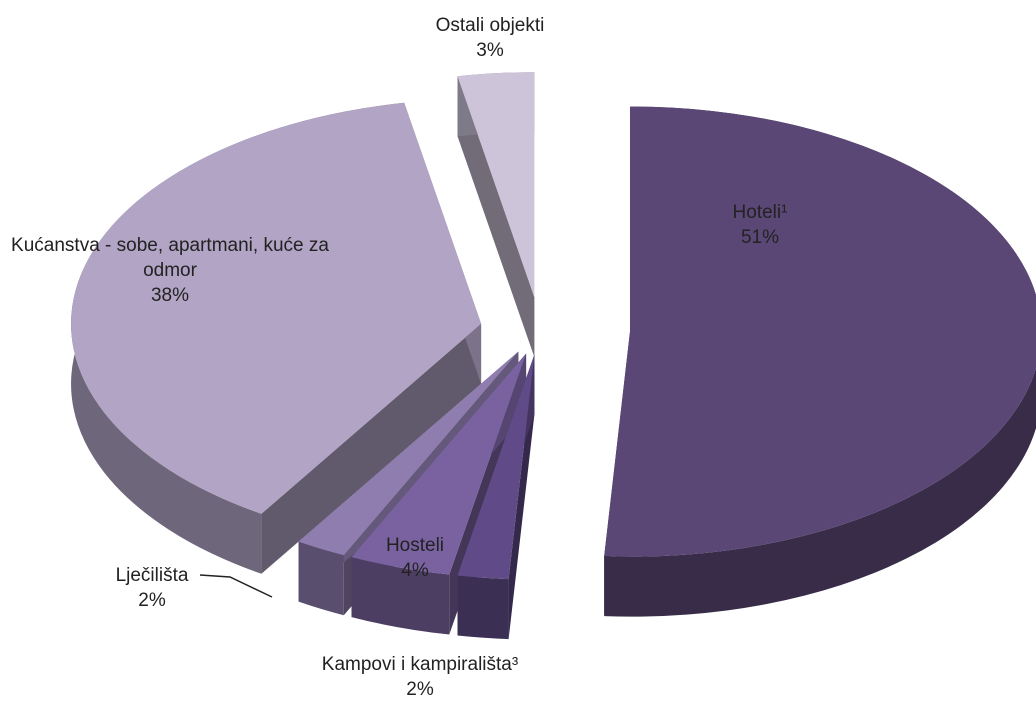  I want to click on category-label: Kampovi i kampirališta³, so click(420, 664).